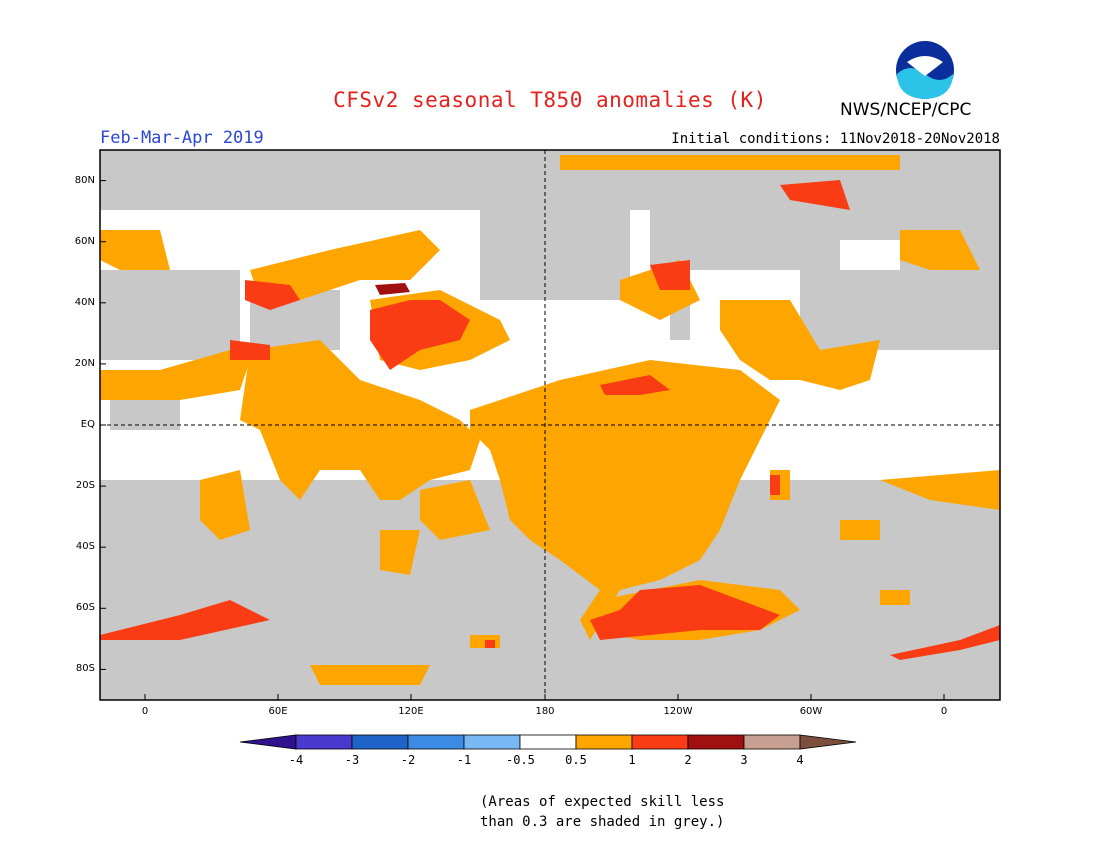  What do you see at coordinates (84, 363) in the screenshot?
I see `lat-label: 20N` at bounding box center [84, 363].